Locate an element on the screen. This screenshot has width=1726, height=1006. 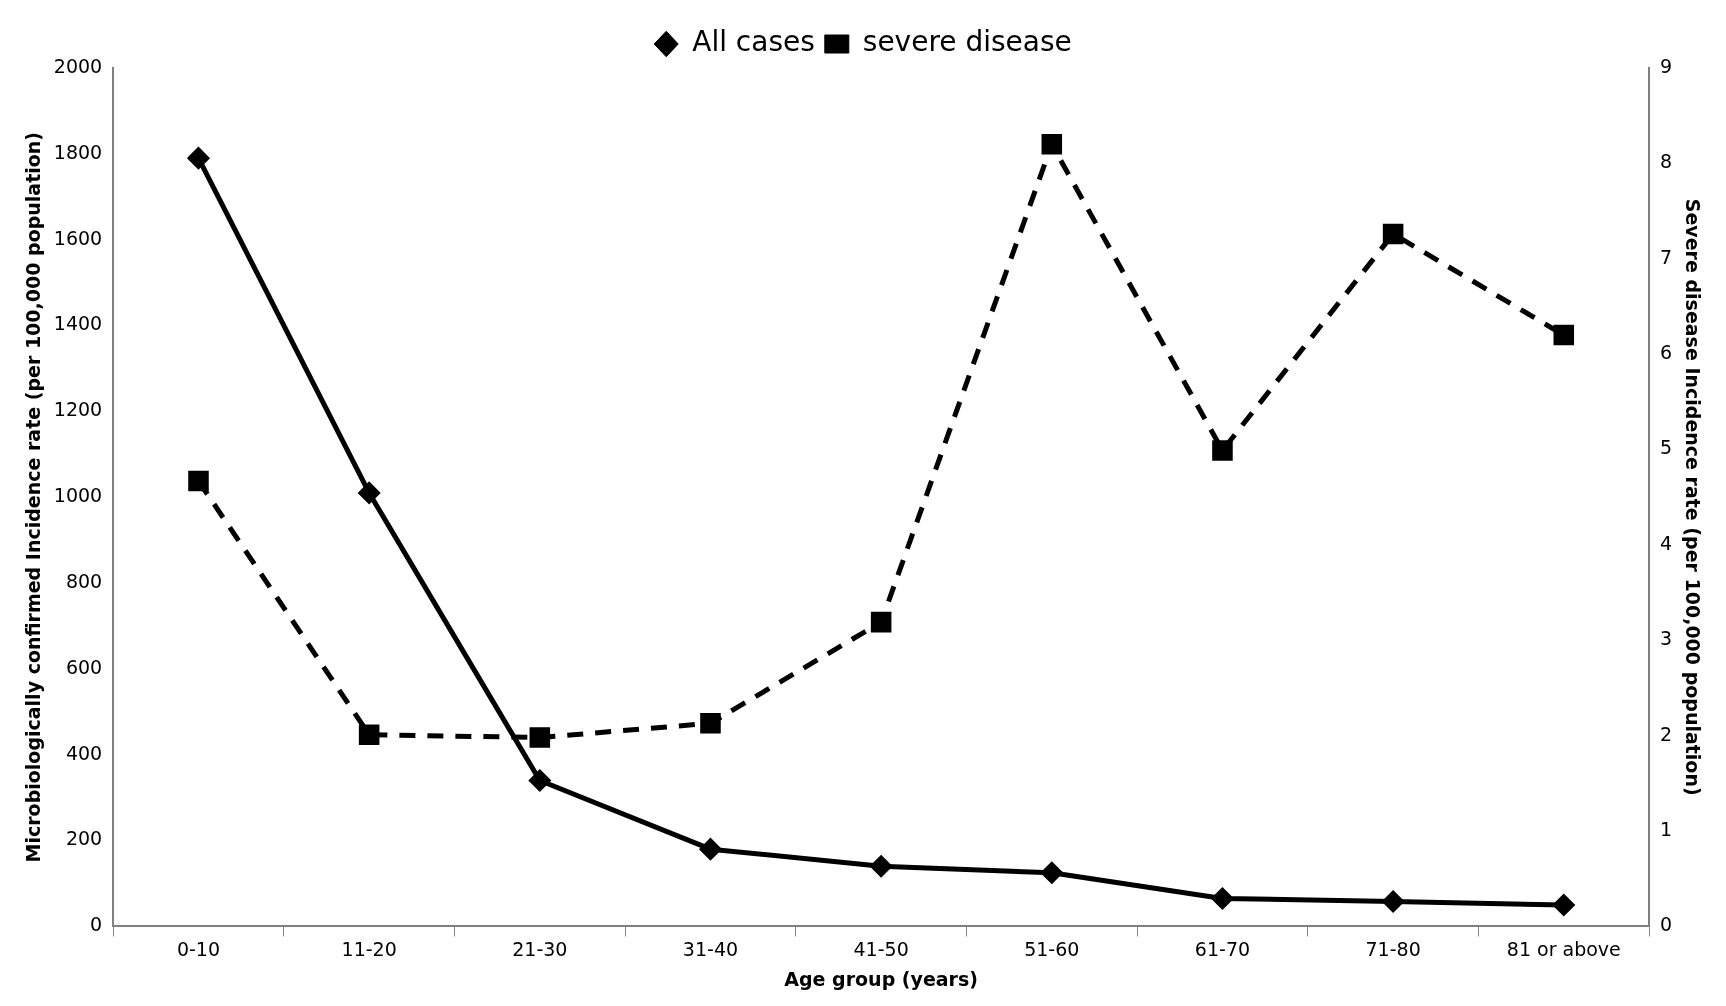
y-axis-title: Microbiologically confirmed Incidence rate (per 100,000 population) is located at coordinates (33, 497).